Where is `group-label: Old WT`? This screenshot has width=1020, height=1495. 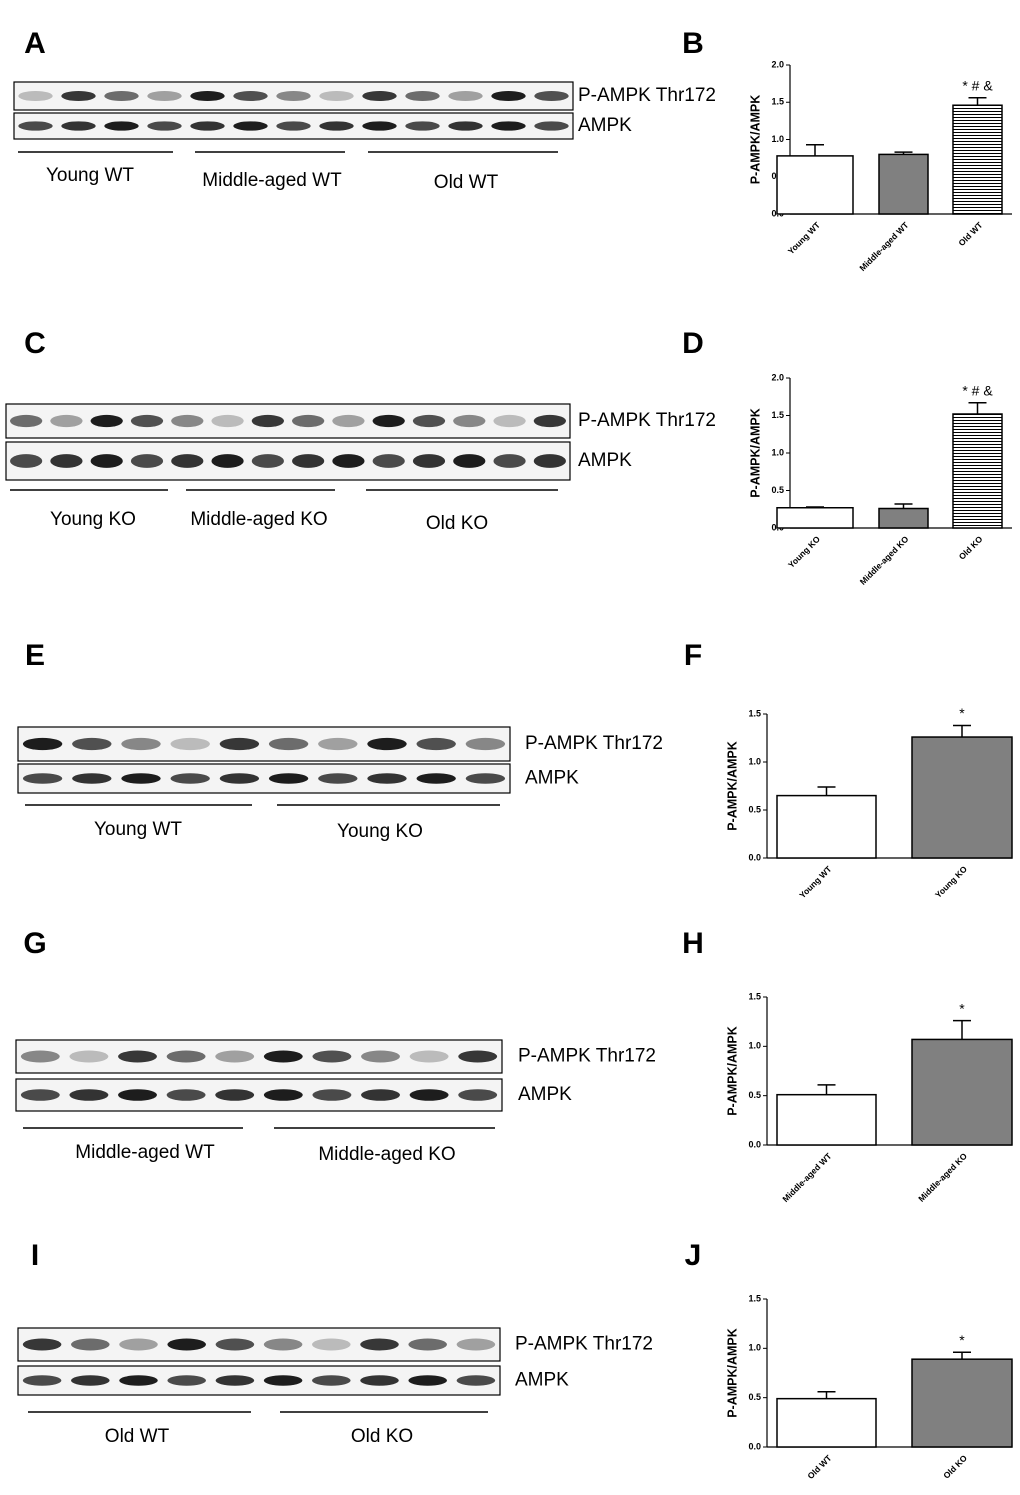
group-label: Old WT is located at coordinates (137, 1436).